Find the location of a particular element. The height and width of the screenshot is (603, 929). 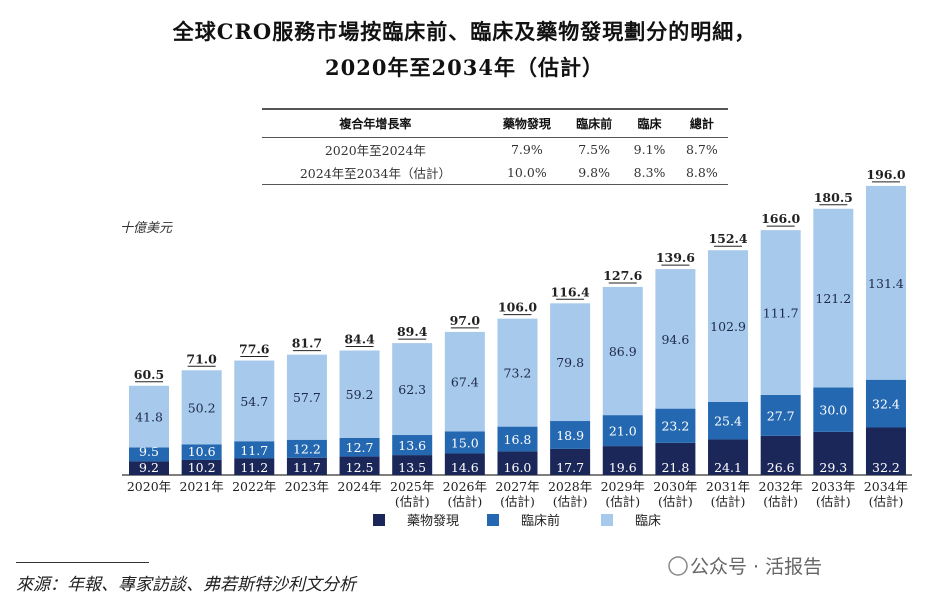

total-label: 106.0 is located at coordinates (517, 307).